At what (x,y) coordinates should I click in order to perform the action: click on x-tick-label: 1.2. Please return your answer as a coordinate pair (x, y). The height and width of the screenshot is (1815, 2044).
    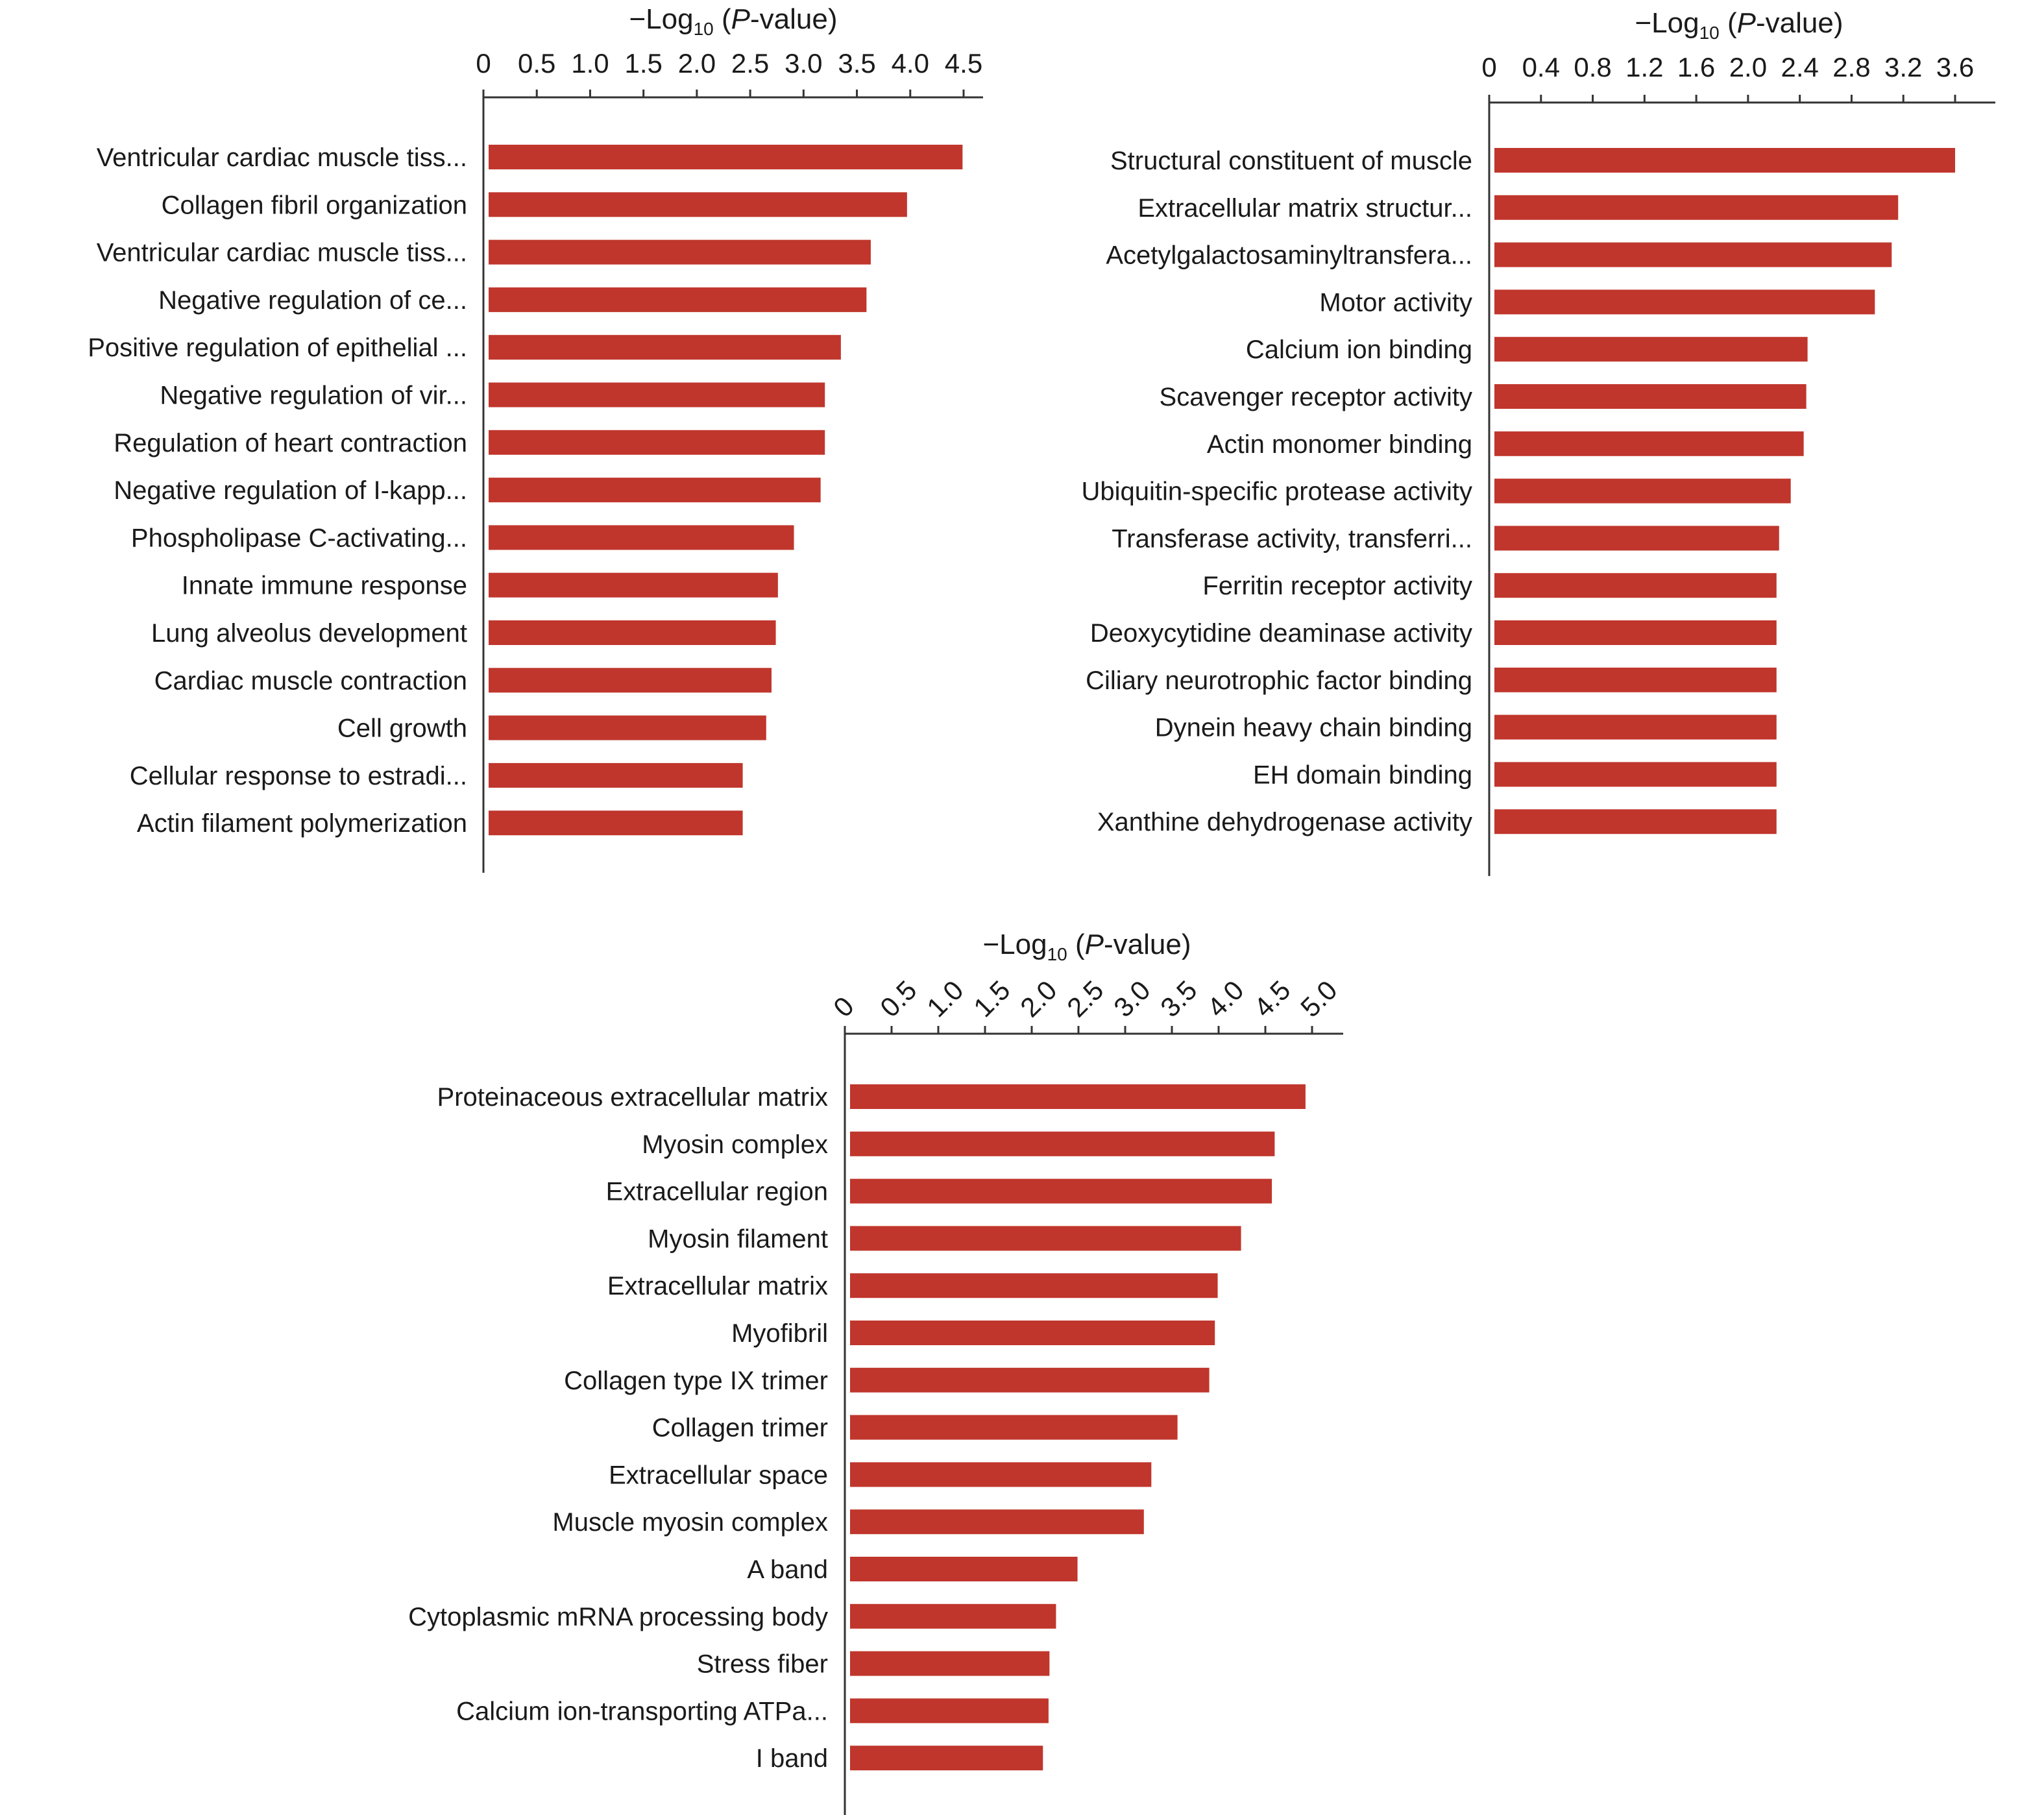
    Looking at the image, I should click on (1644, 67).